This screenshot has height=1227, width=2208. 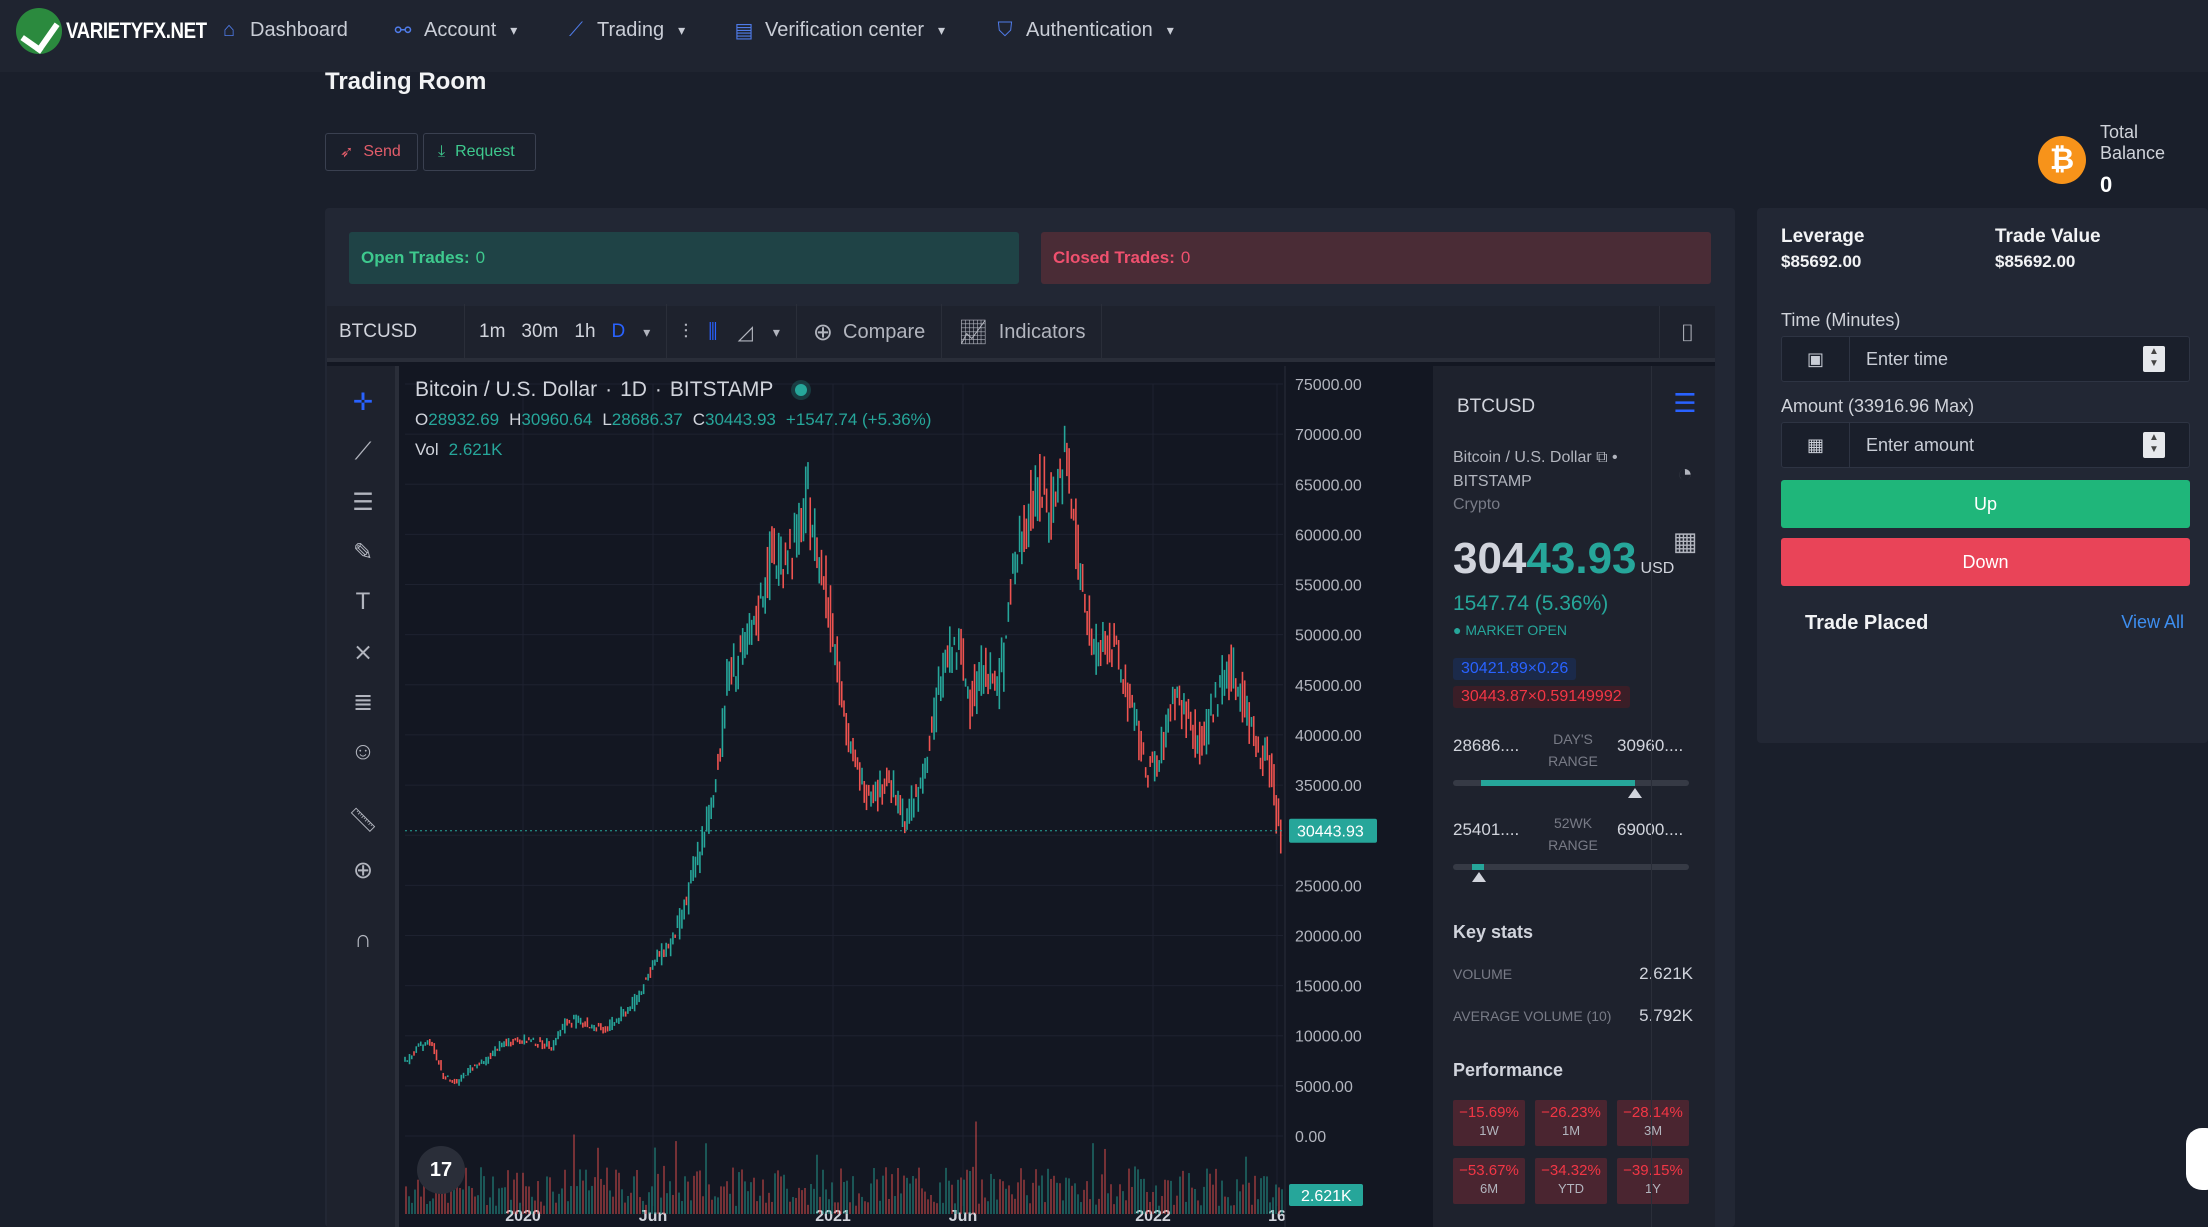 What do you see at coordinates (2152, 622) in the screenshot?
I see `view-all-link: View All` at bounding box center [2152, 622].